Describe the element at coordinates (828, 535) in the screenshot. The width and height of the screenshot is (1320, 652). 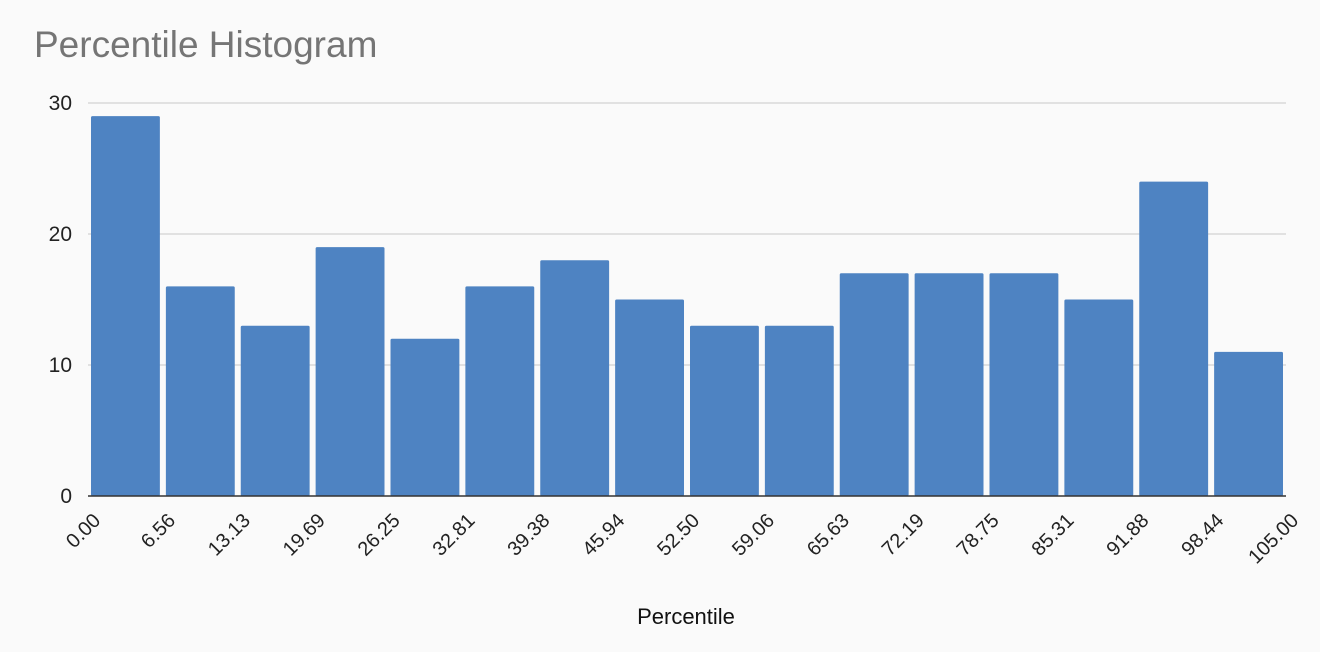
I see `x-tick-label: 65.63` at that location.